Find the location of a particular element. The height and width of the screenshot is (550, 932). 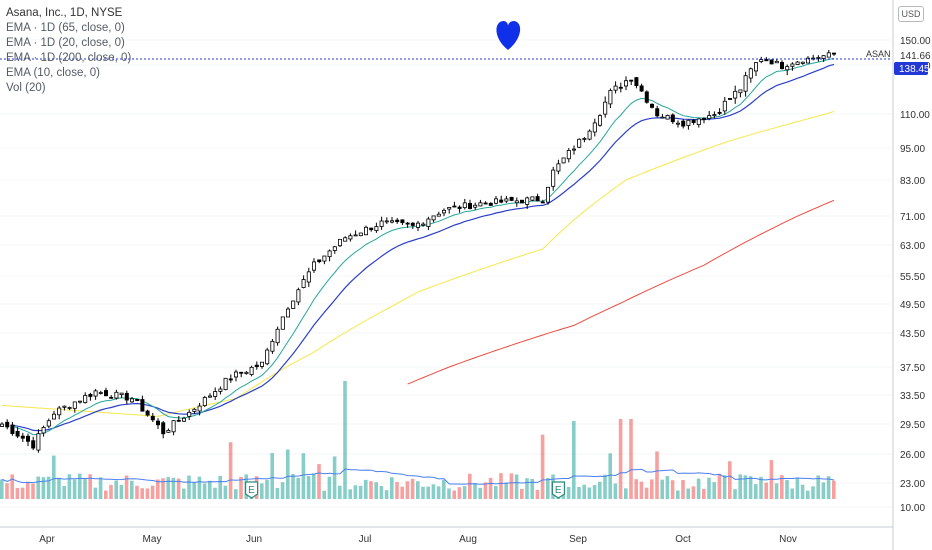

price-tick-label: 63.00 is located at coordinates (912, 246).